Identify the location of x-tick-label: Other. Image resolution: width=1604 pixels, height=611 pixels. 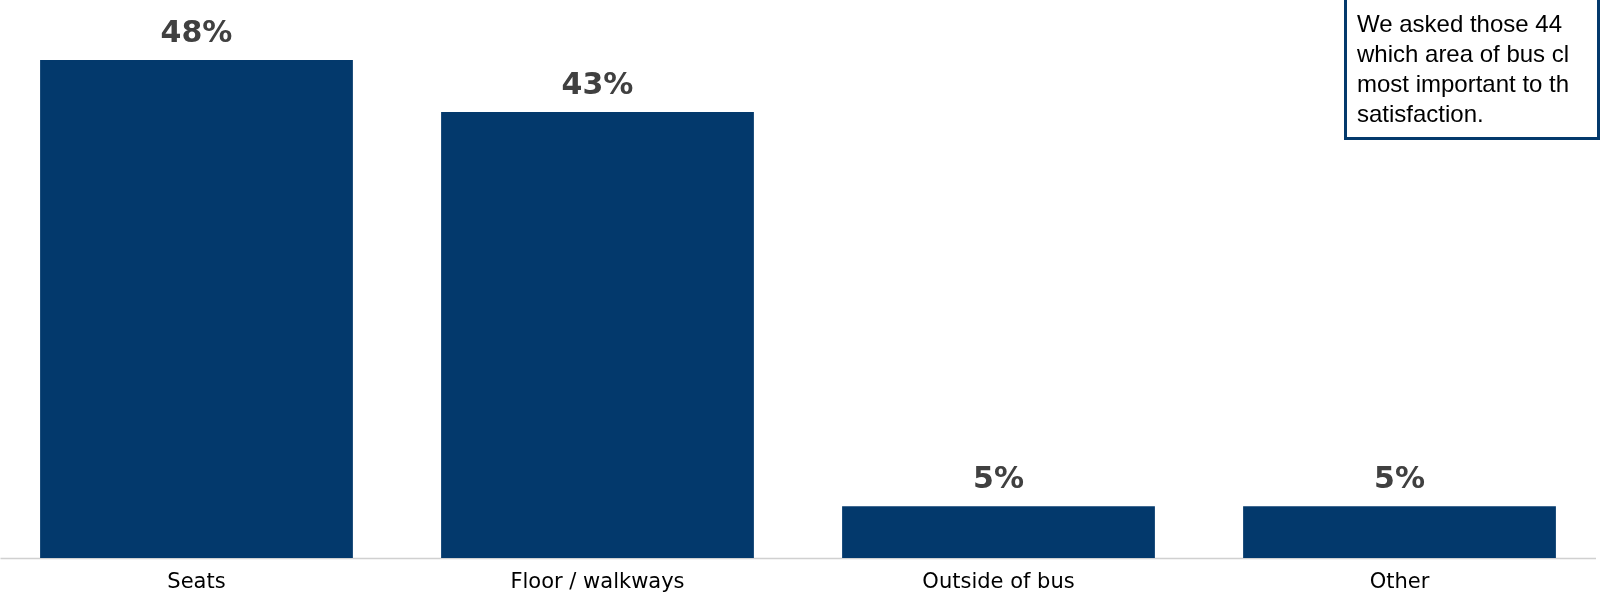
(1399, 580).